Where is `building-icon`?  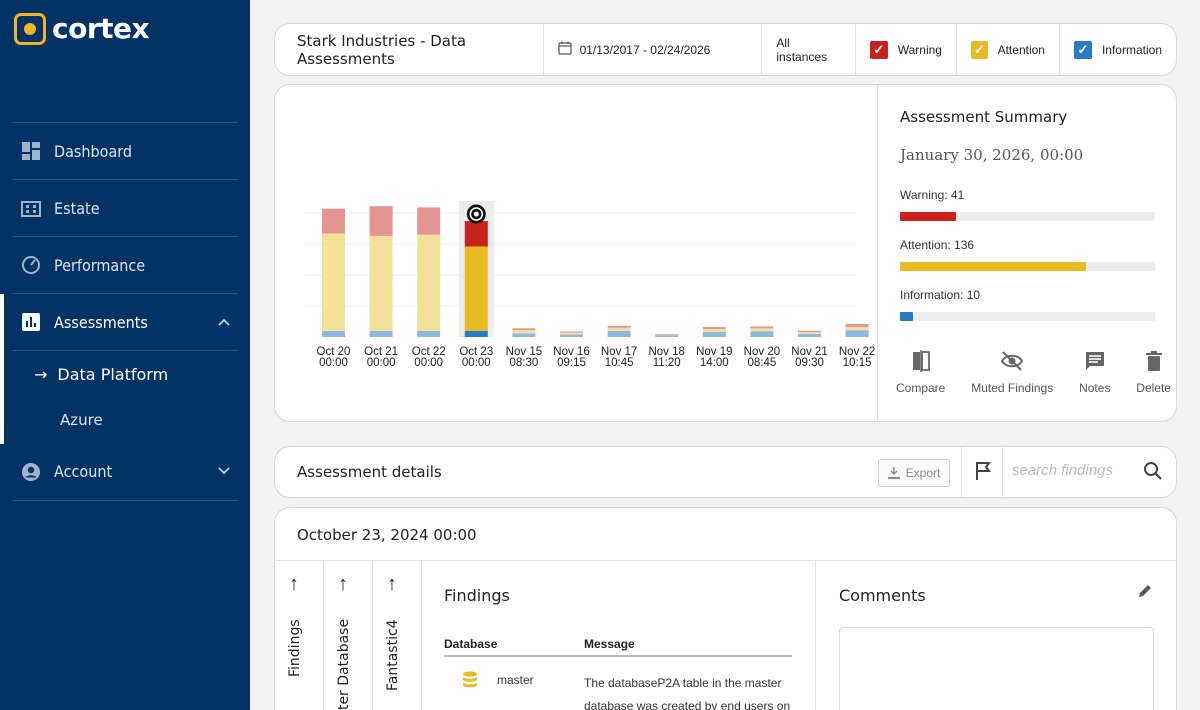 building-icon is located at coordinates (31, 208).